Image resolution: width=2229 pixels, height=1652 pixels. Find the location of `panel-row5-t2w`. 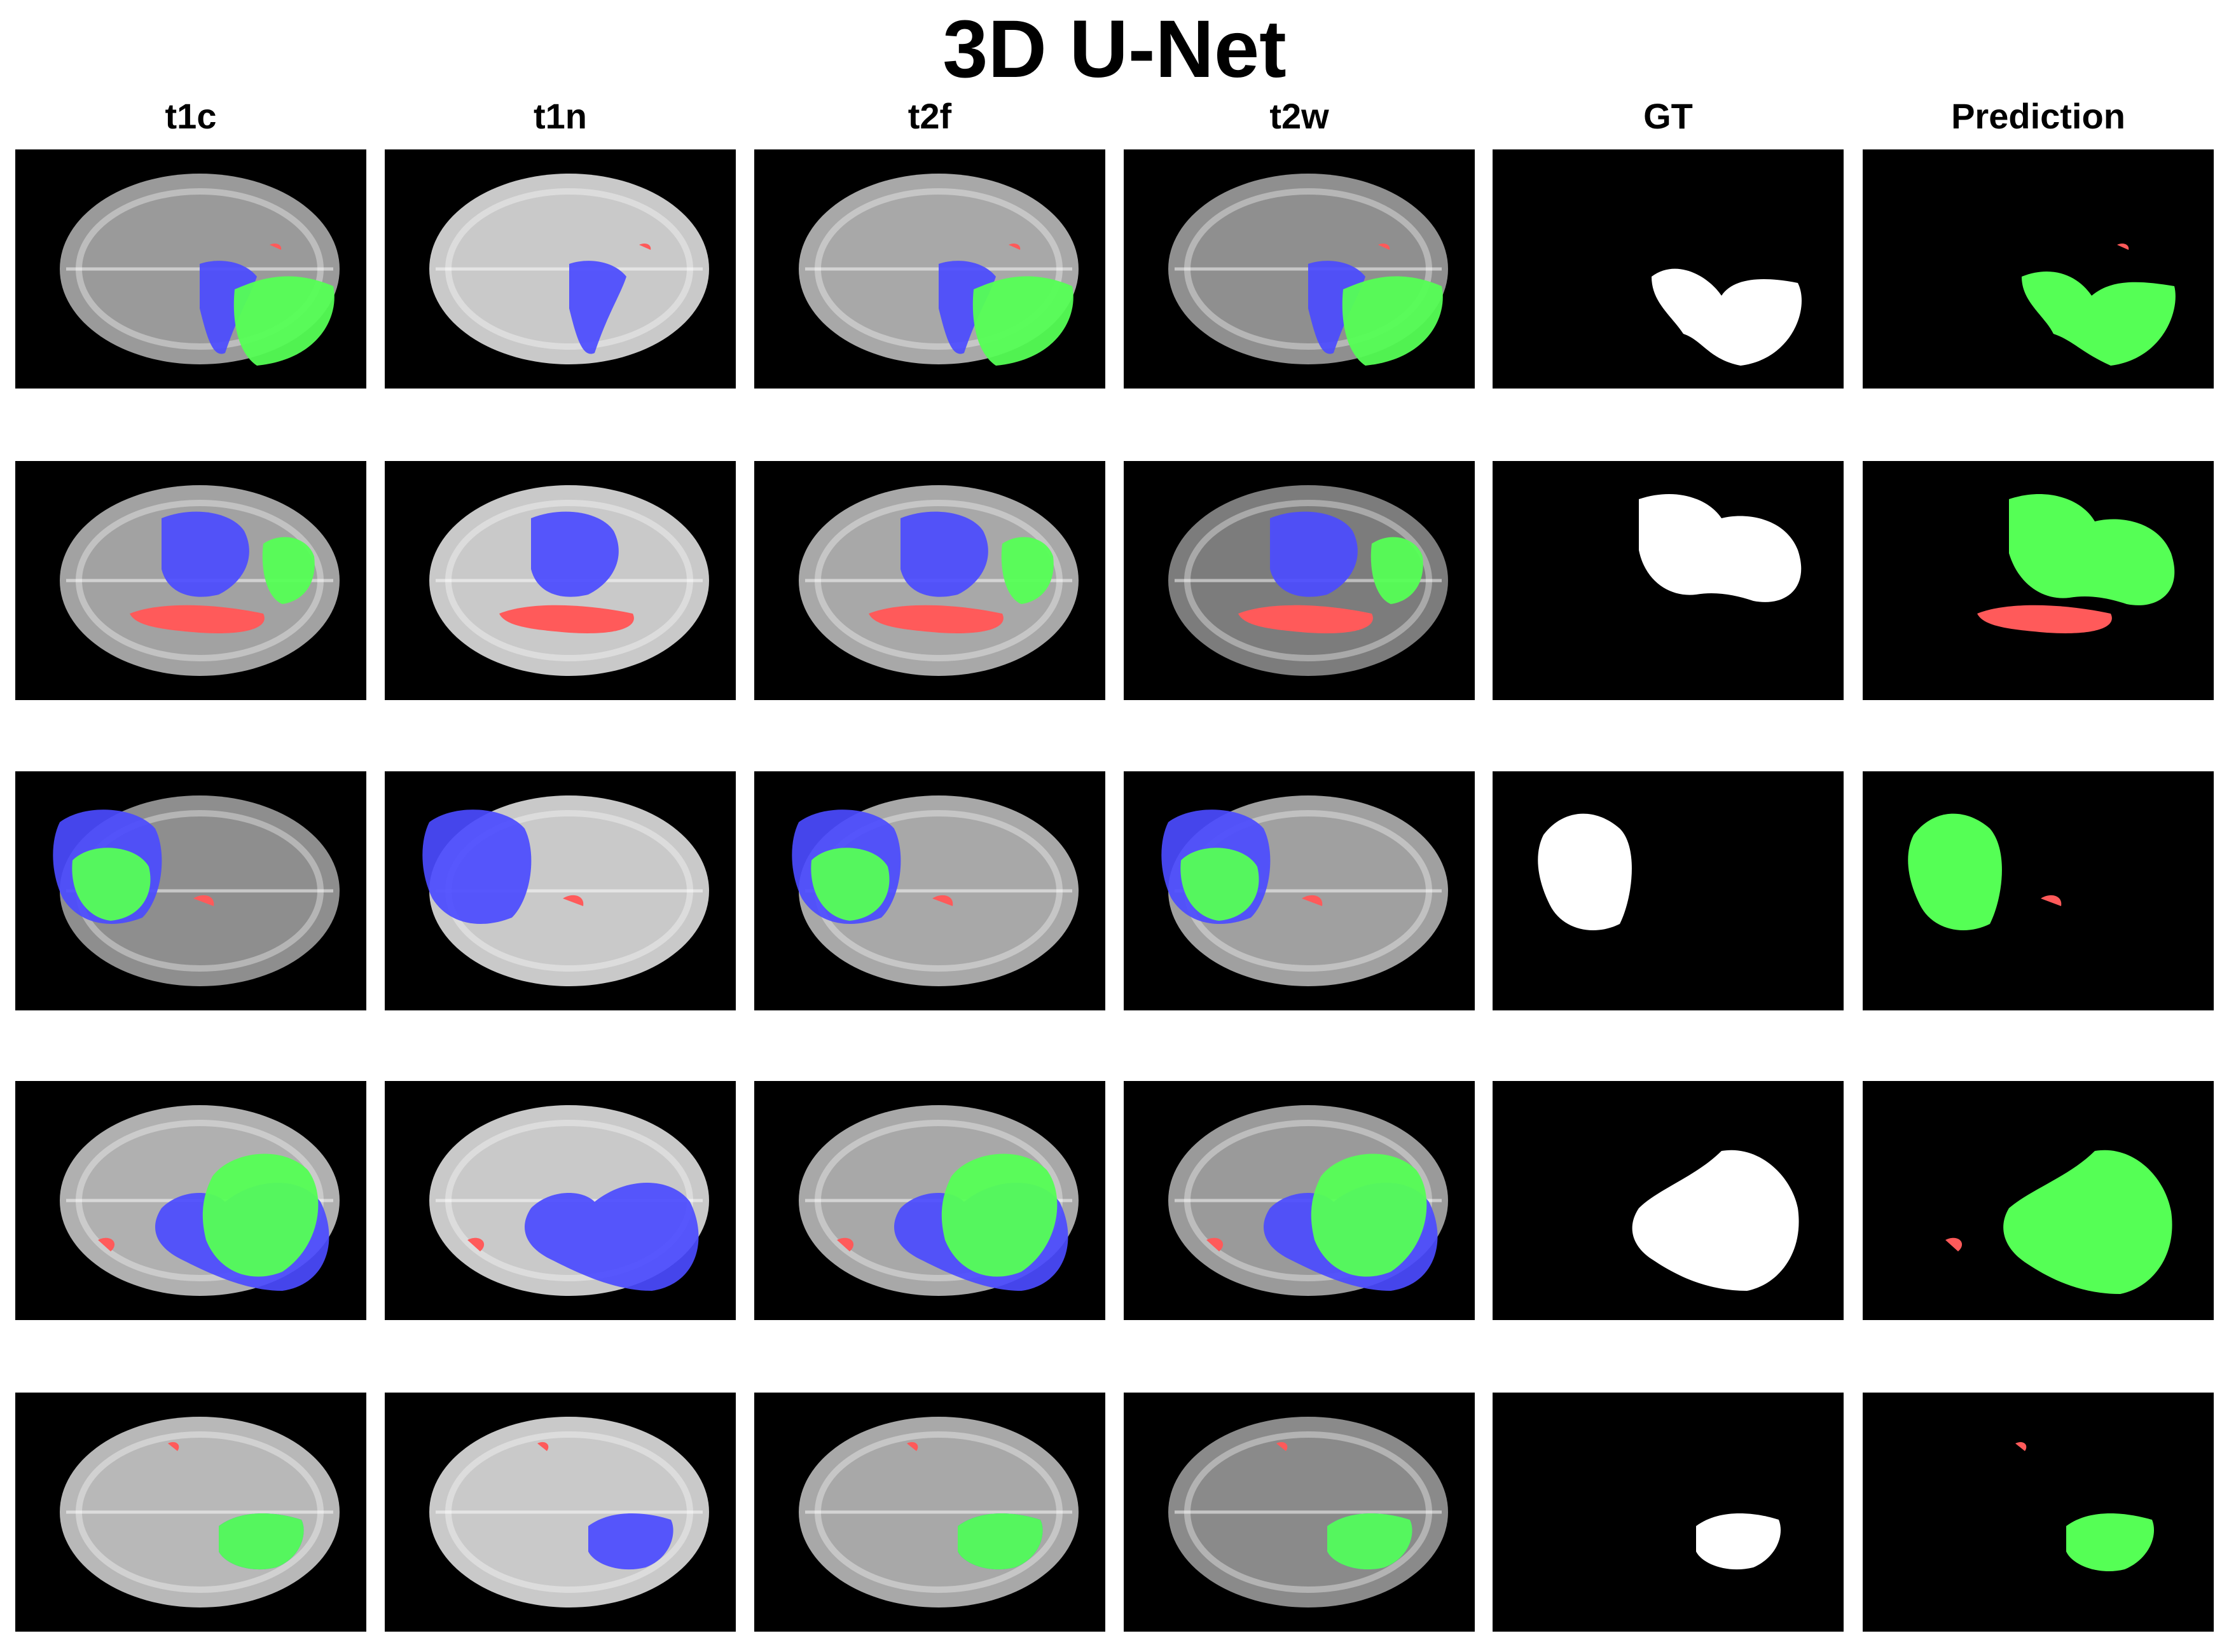

panel-row5-t2w is located at coordinates (1299, 1512).